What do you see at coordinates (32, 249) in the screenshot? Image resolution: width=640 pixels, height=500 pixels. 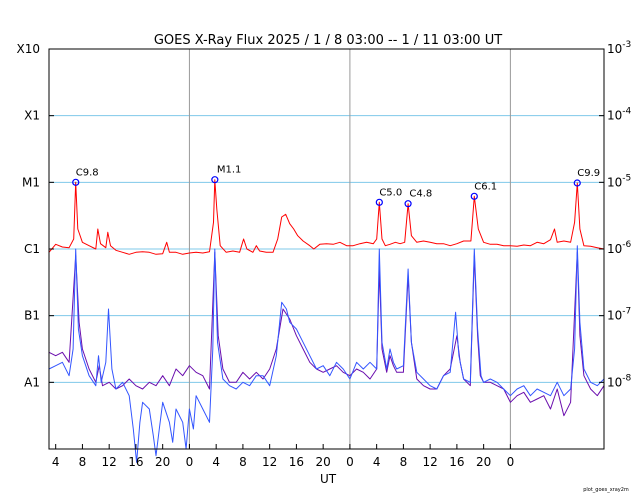 I see `y-left-label: C1` at bounding box center [32, 249].